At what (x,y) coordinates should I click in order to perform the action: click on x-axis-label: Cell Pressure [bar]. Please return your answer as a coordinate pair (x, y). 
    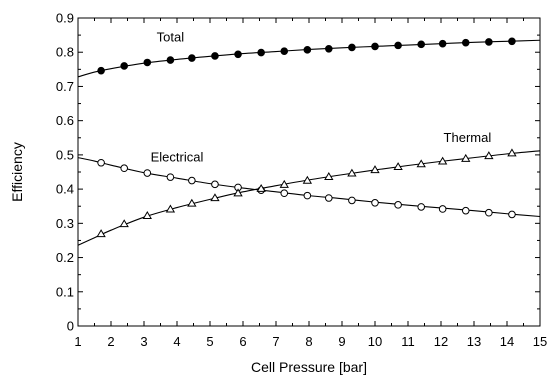
    Looking at the image, I should click on (309, 367).